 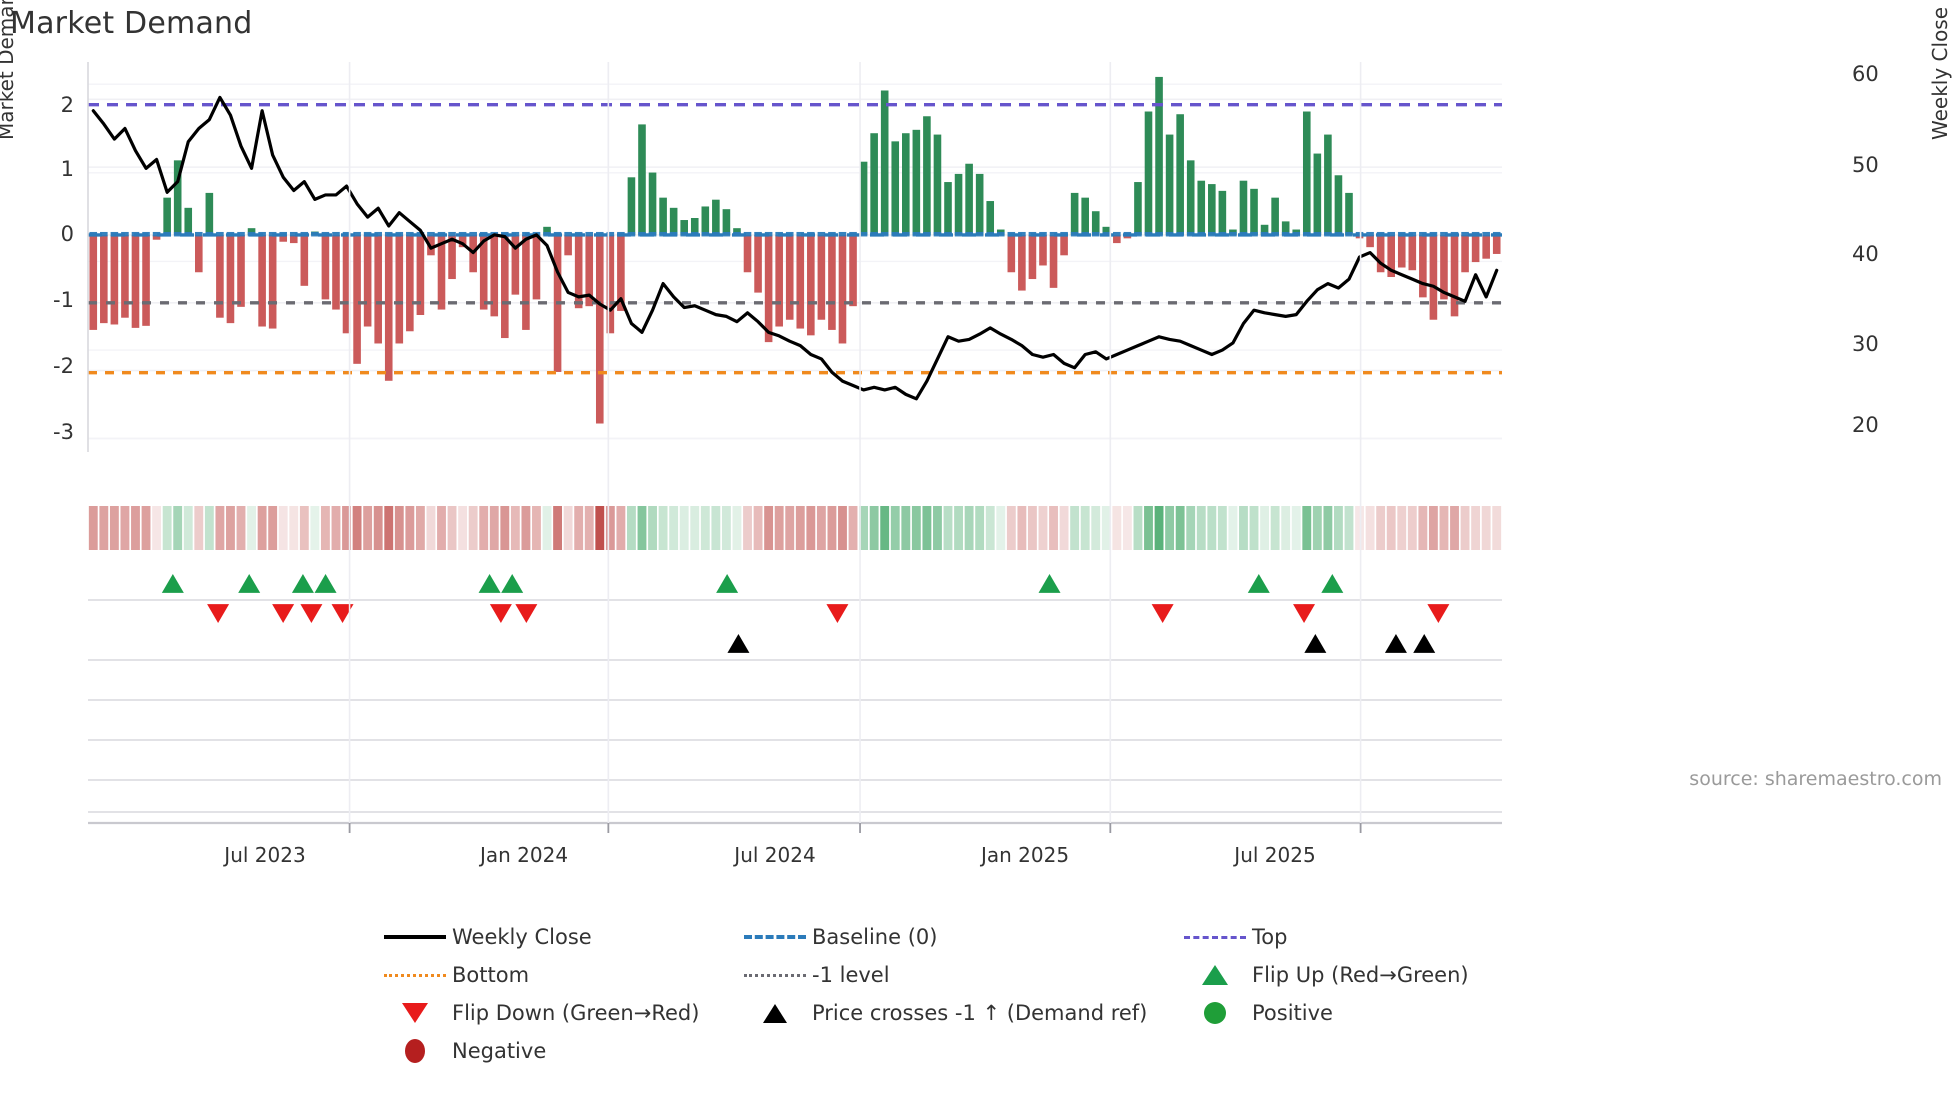 I want to click on y-tick-right-4: 20, so click(x=1865, y=425).